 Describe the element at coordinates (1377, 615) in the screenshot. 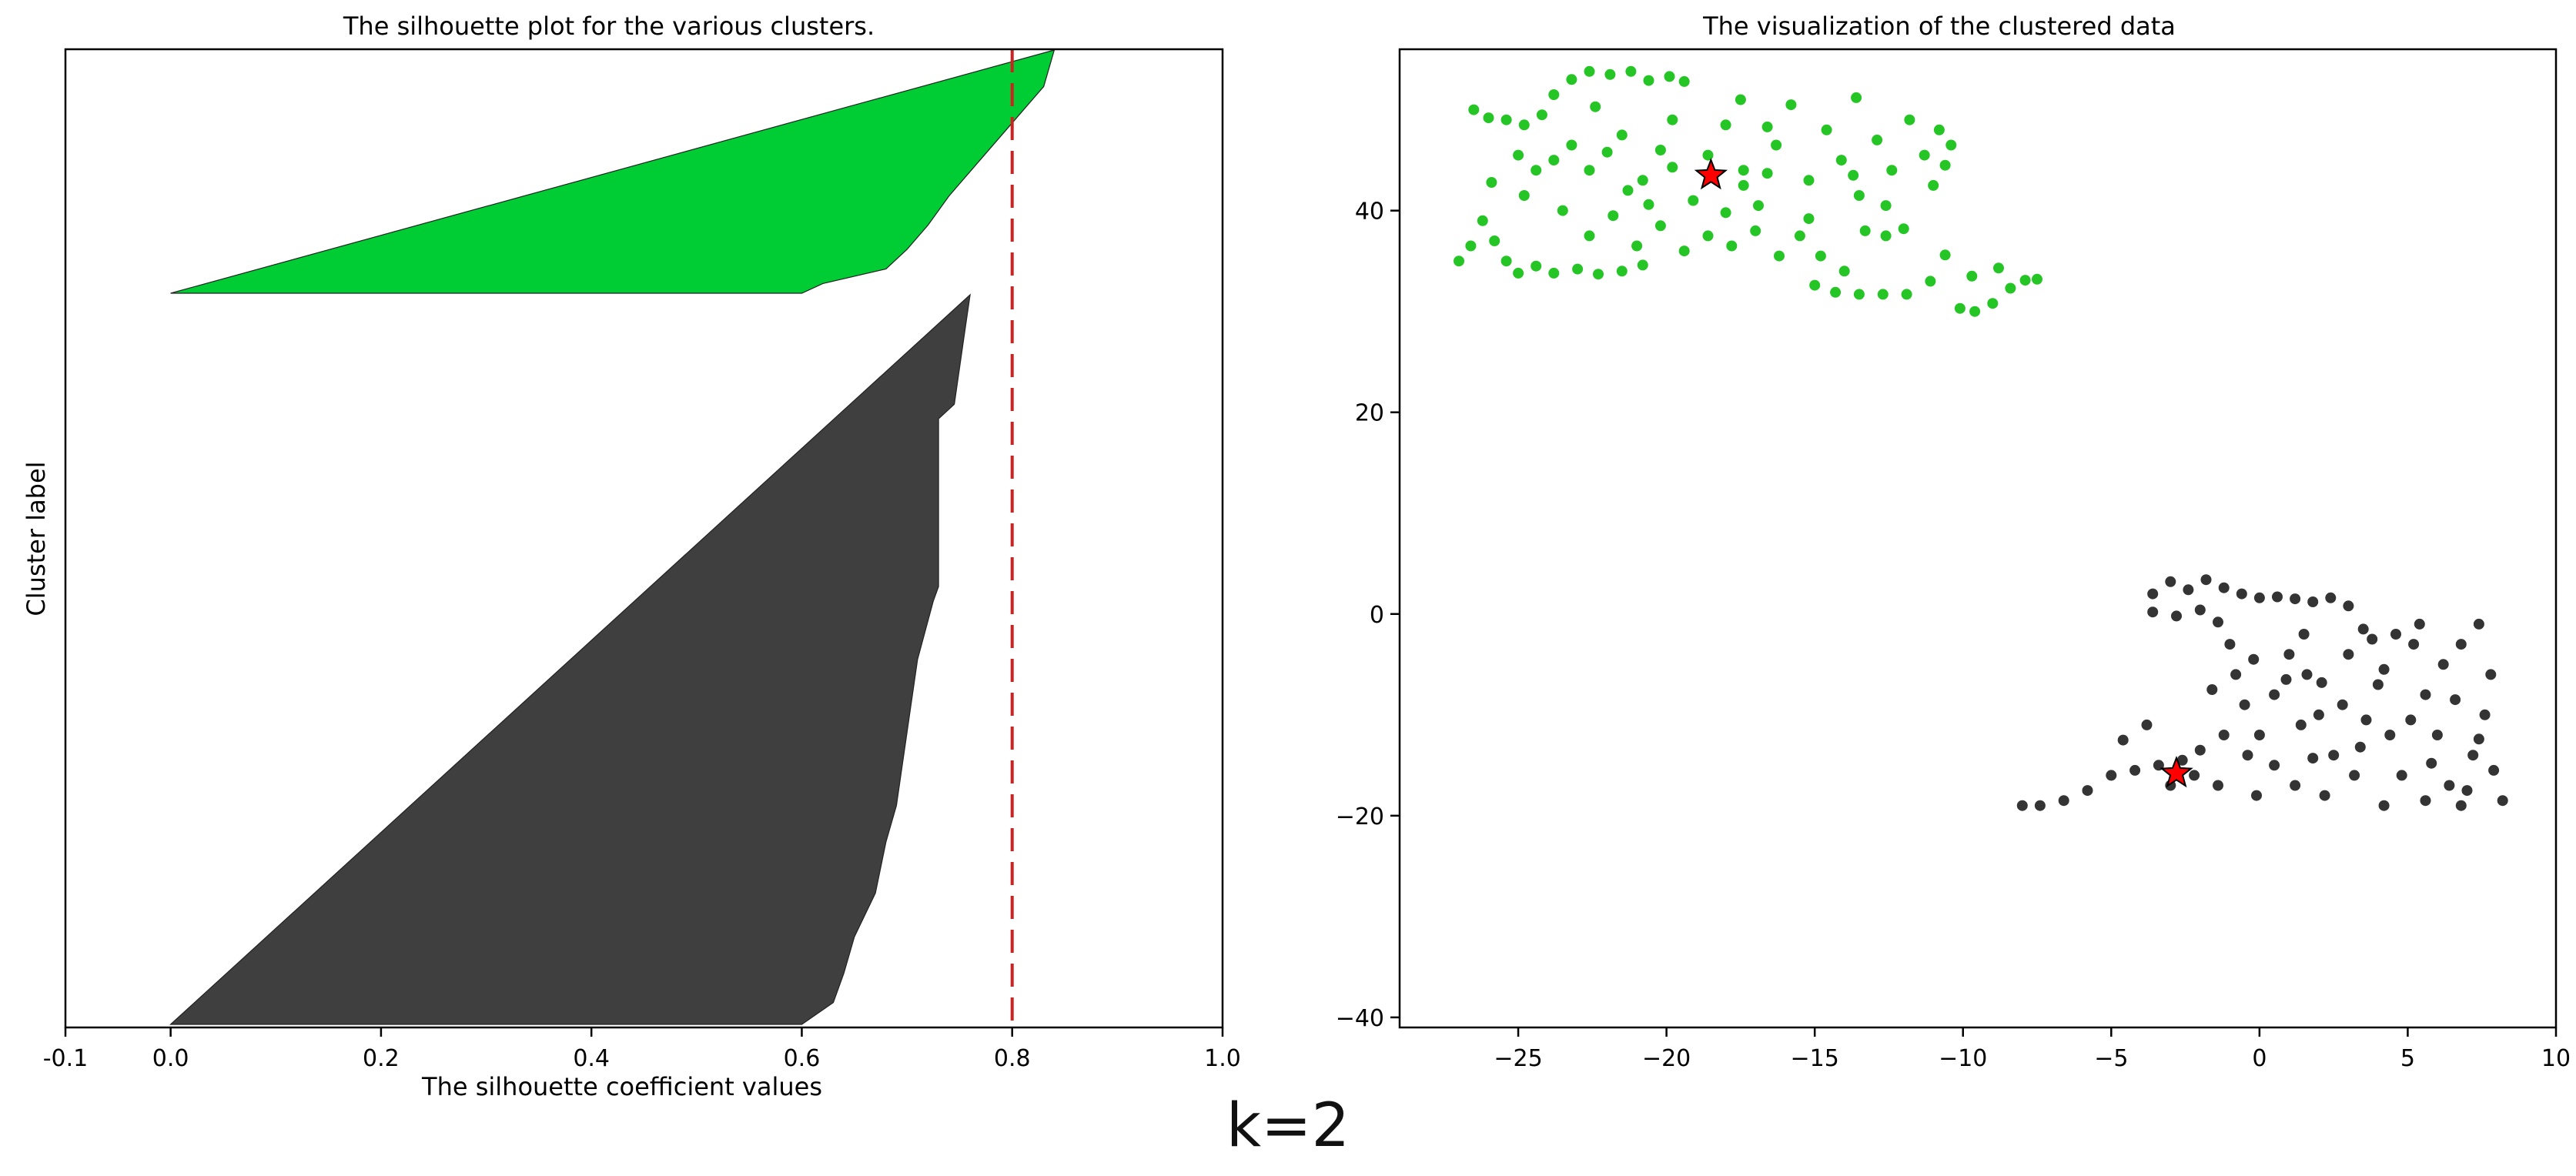

I see `scatter-y-tick-label: 0` at that location.